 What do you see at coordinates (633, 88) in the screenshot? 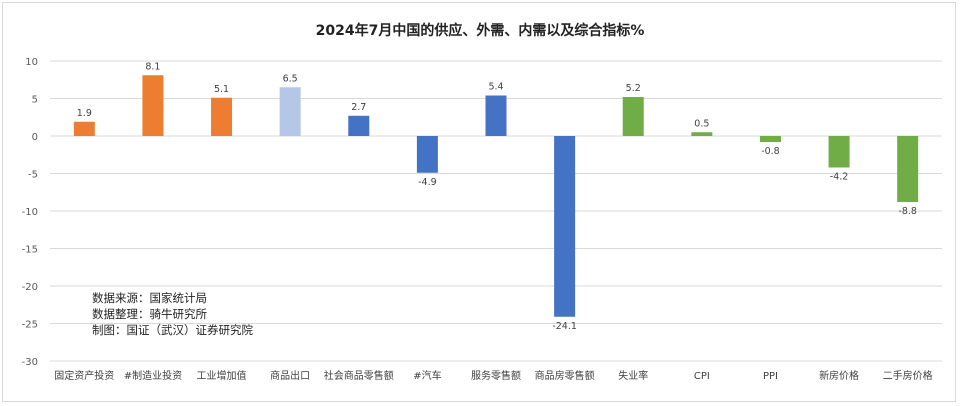
I see `data-label: 5.2` at bounding box center [633, 88].